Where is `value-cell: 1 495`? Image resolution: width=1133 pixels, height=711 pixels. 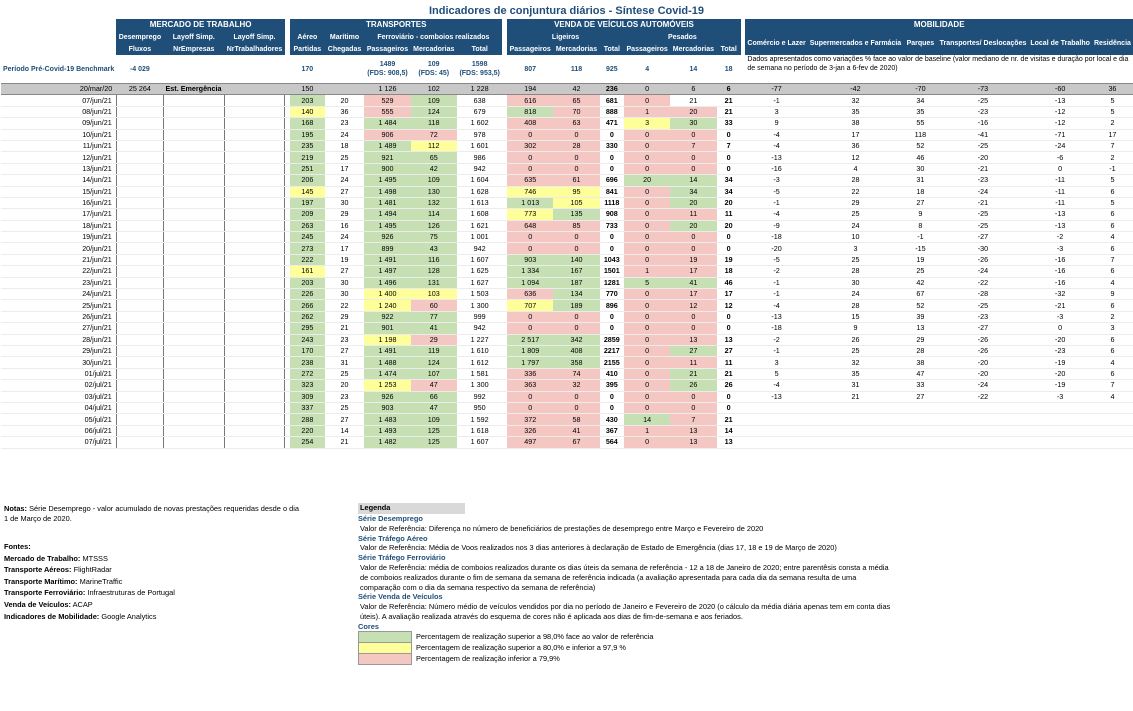
value-cell: 1 495 is located at coordinates (387, 180).